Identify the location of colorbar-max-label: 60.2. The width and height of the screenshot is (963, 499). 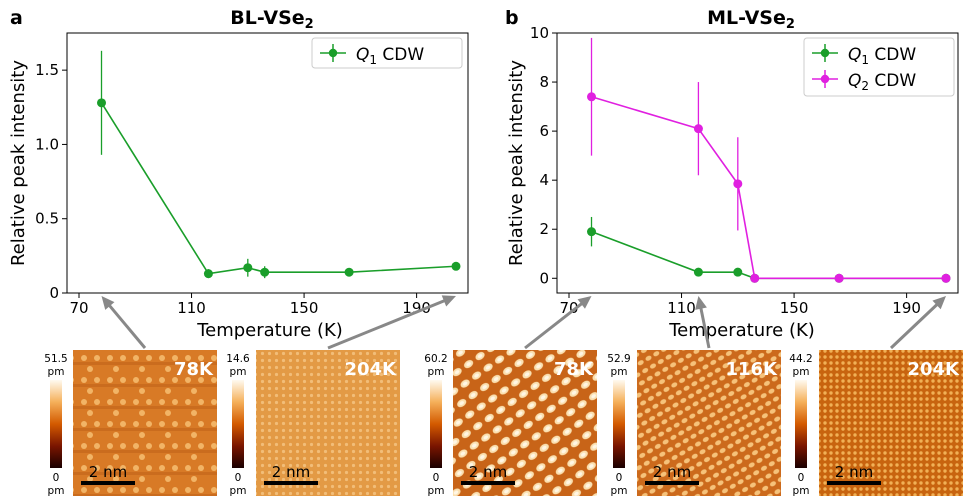
(435, 359).